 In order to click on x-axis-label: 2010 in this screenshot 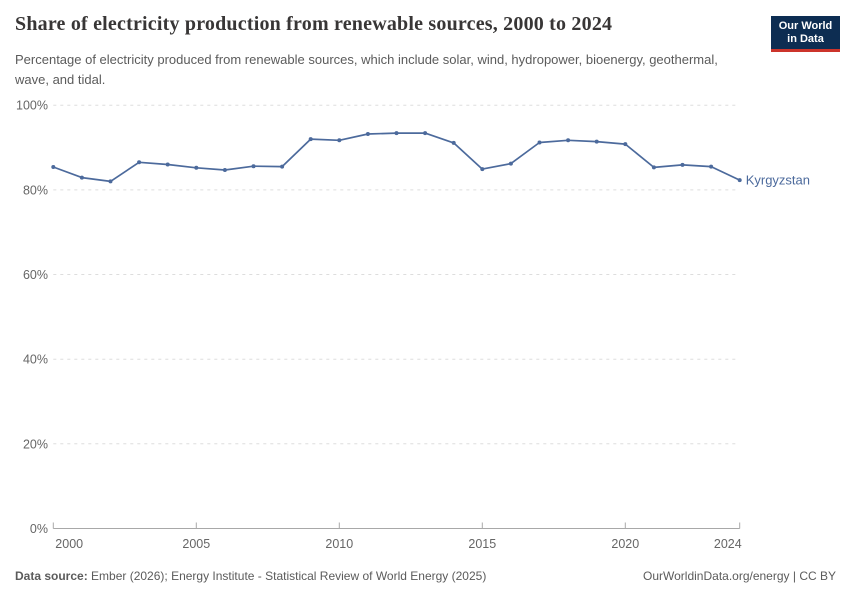, I will do `click(339, 544)`.